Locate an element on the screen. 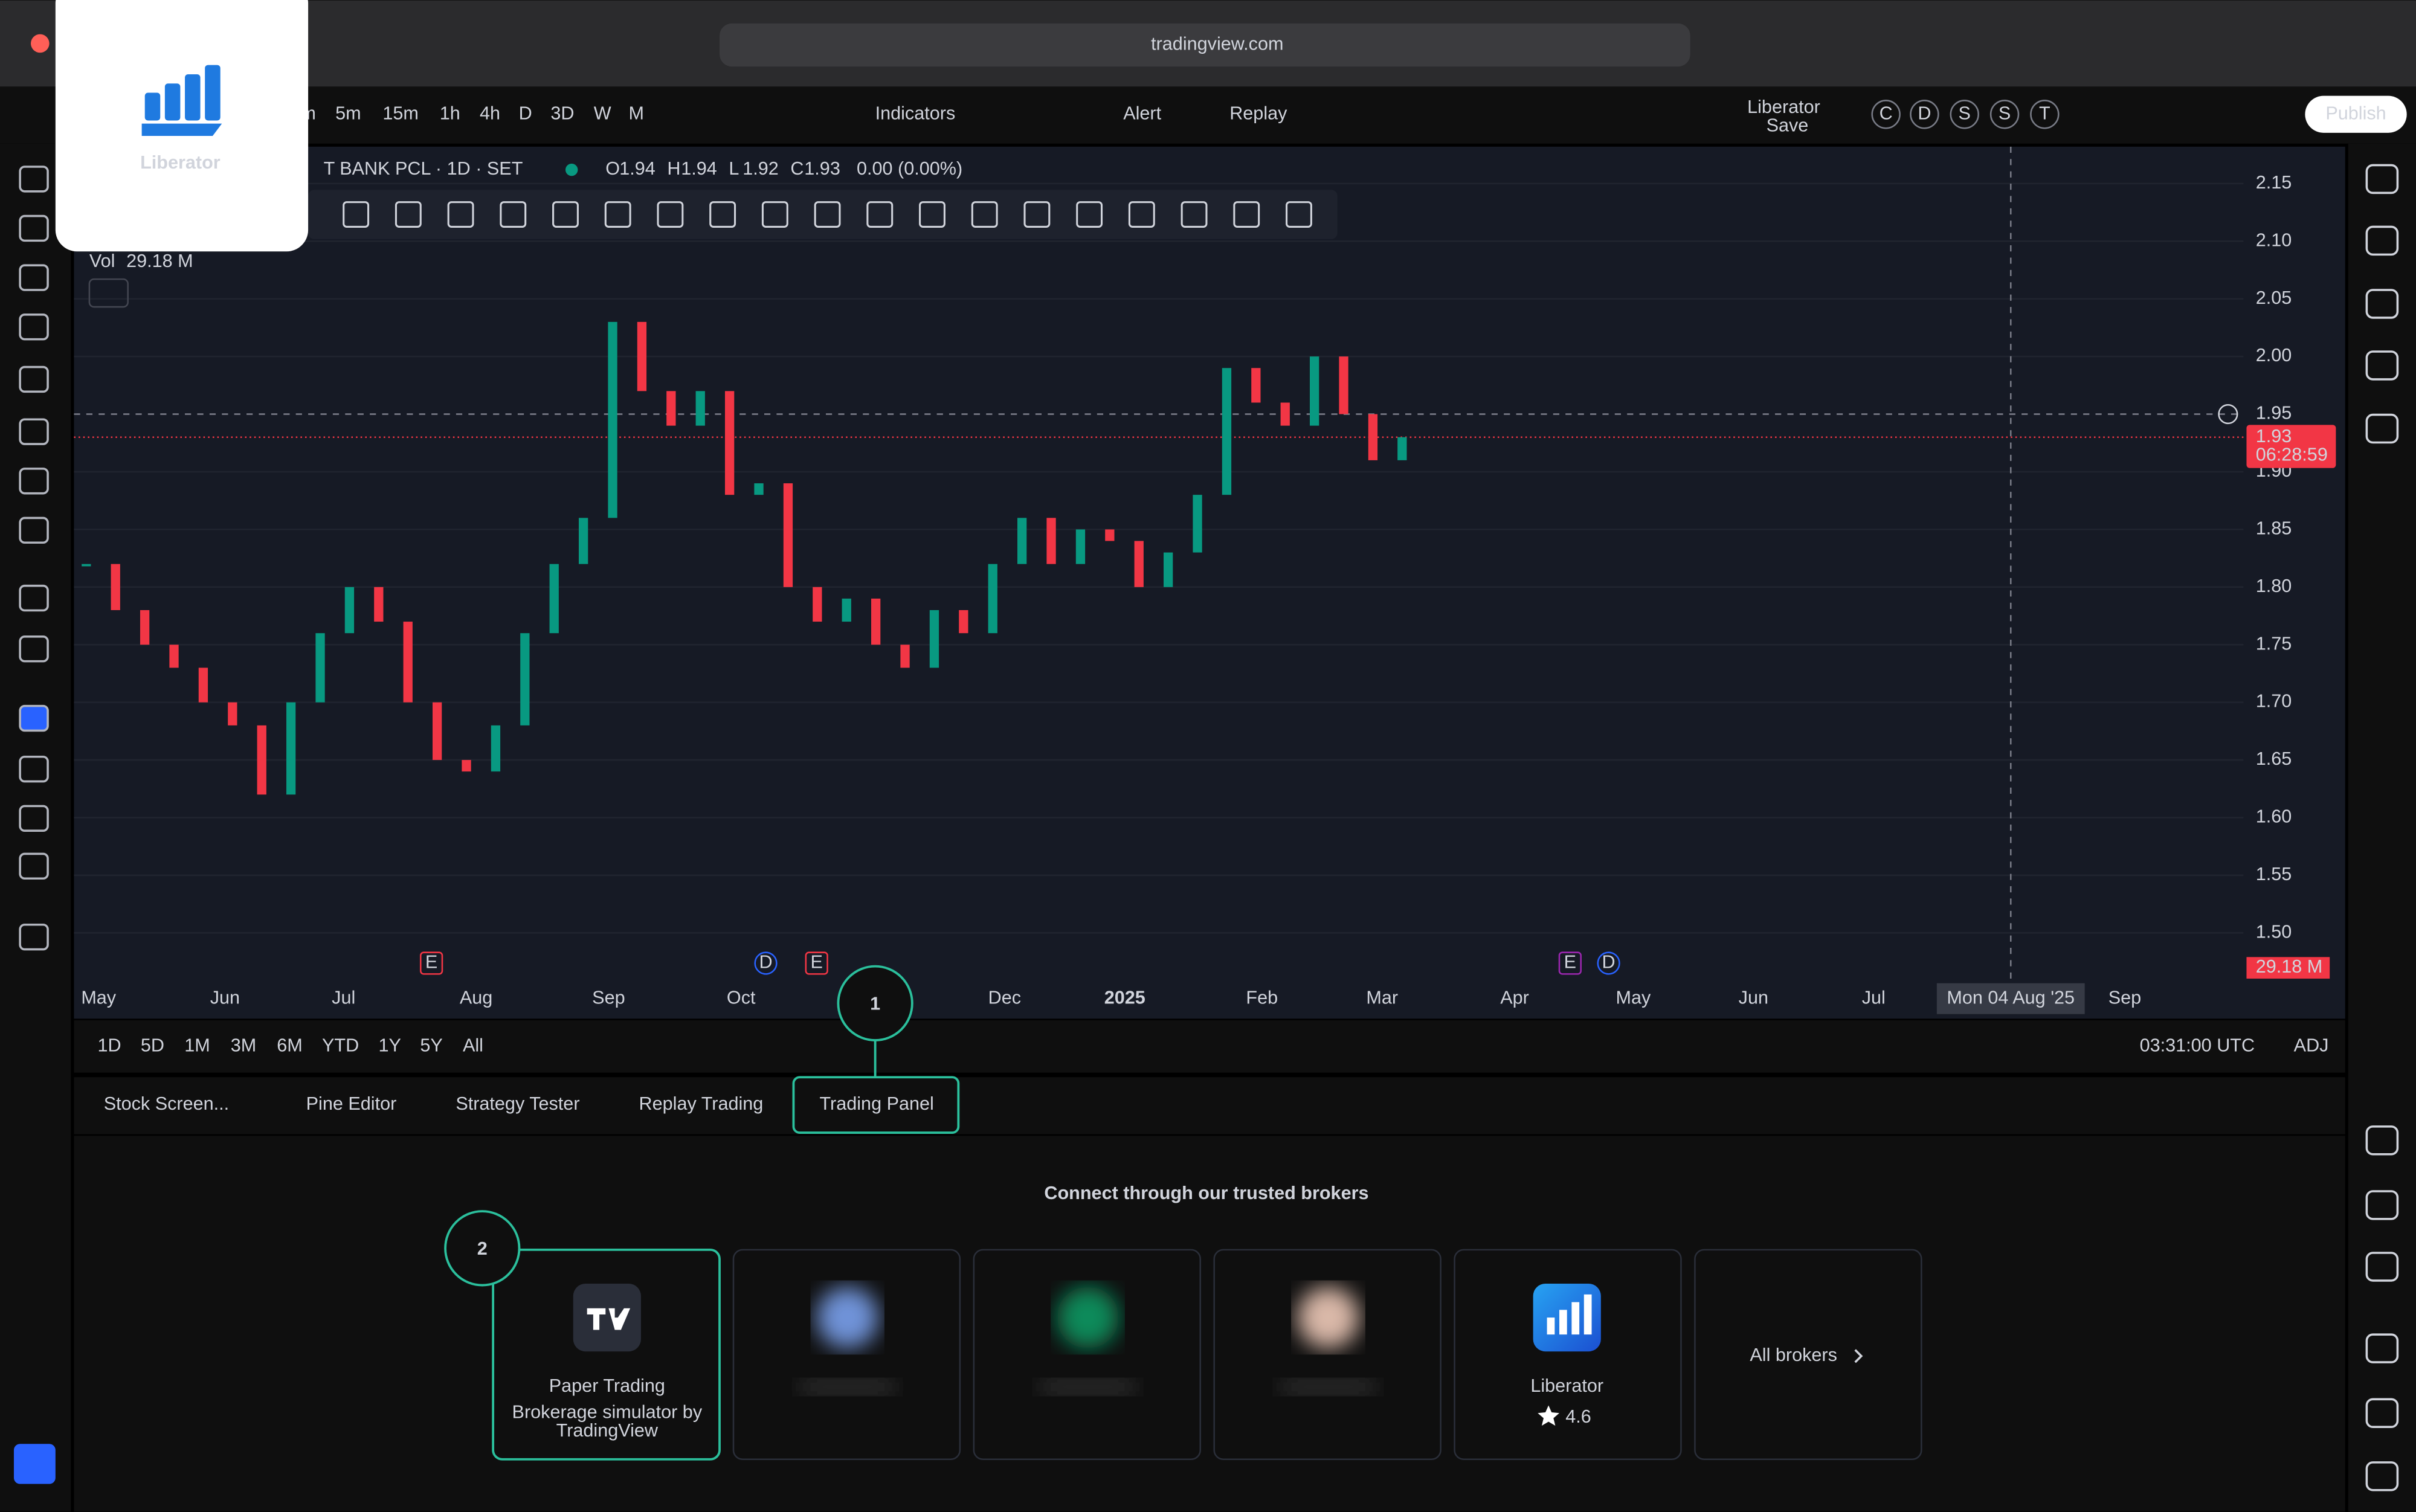  interval: M is located at coordinates (637, 113).